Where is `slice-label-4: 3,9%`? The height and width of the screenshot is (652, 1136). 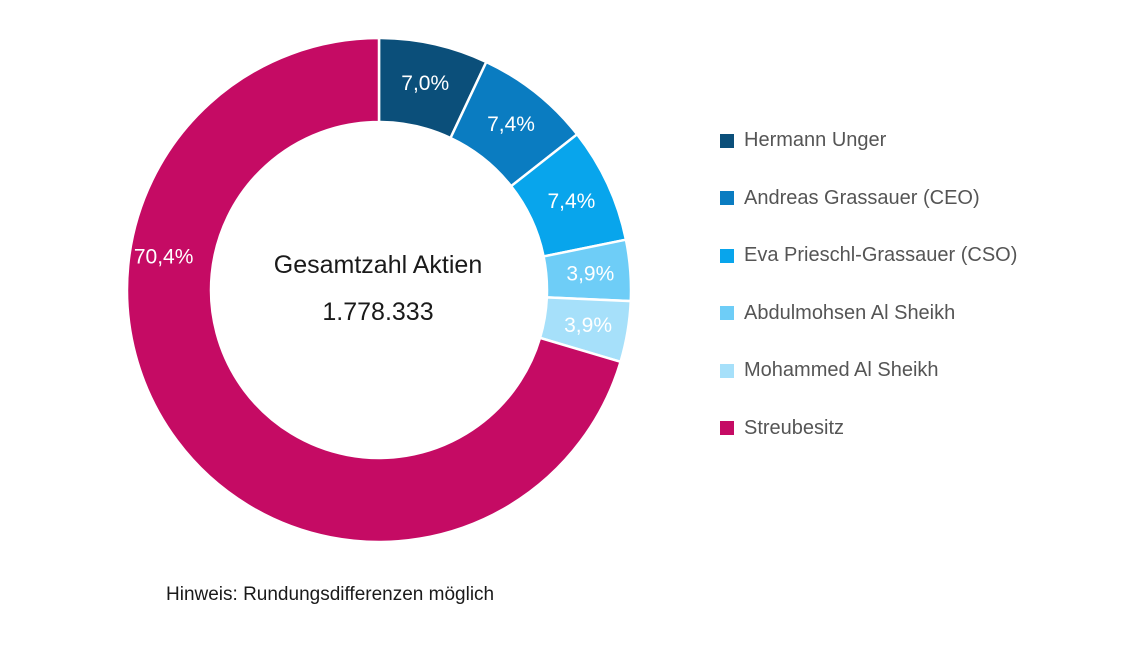 slice-label-4: 3,9% is located at coordinates (588, 325).